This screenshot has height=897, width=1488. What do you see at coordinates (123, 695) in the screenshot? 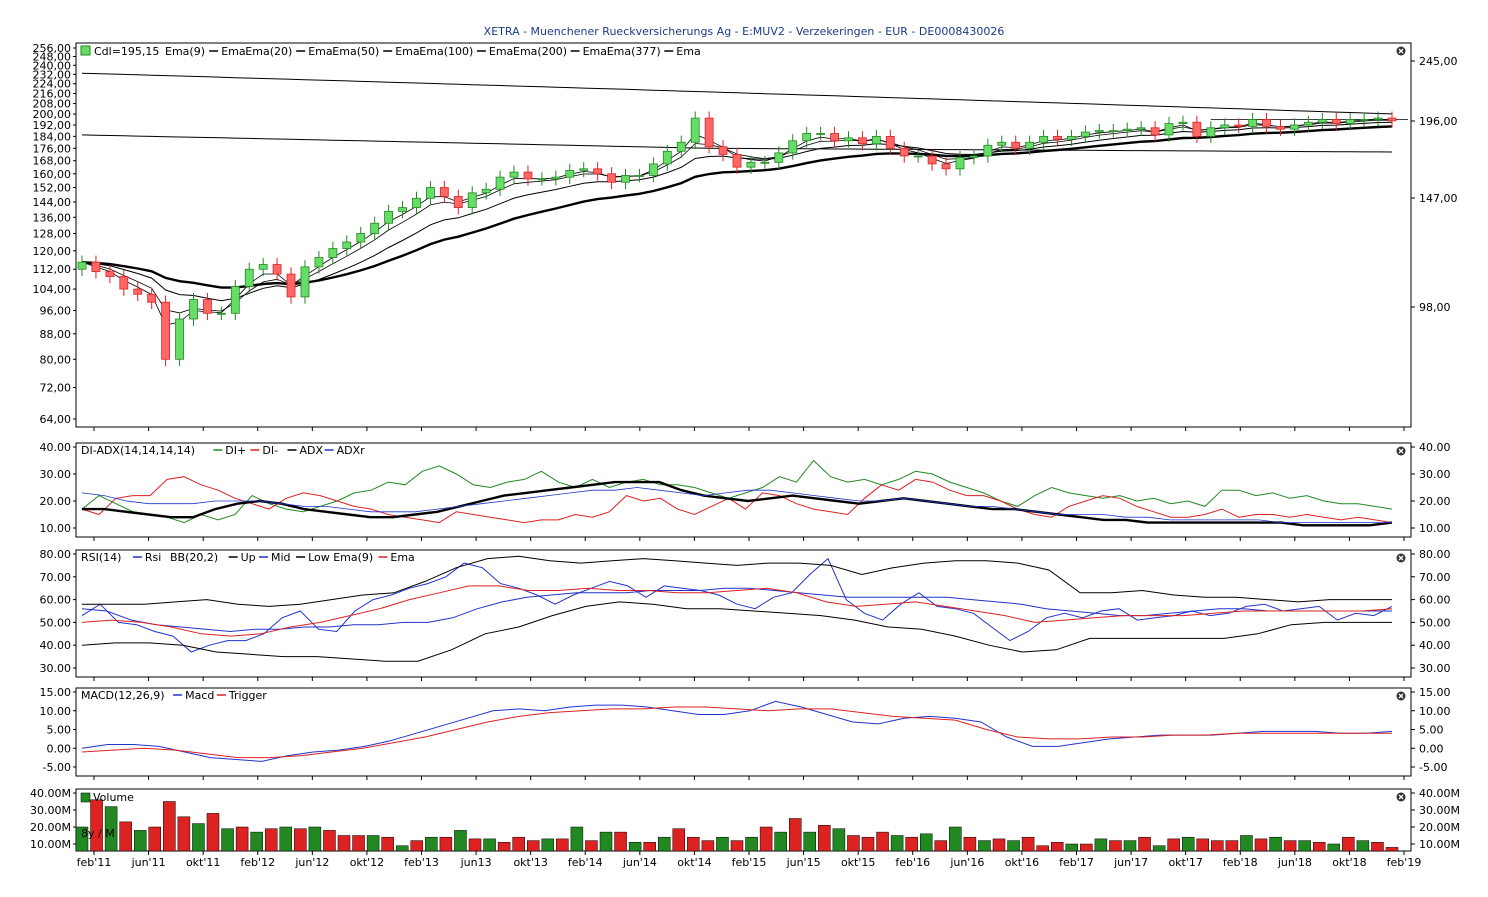
I see `legend-entry: MACD(12,26,9)` at bounding box center [123, 695].